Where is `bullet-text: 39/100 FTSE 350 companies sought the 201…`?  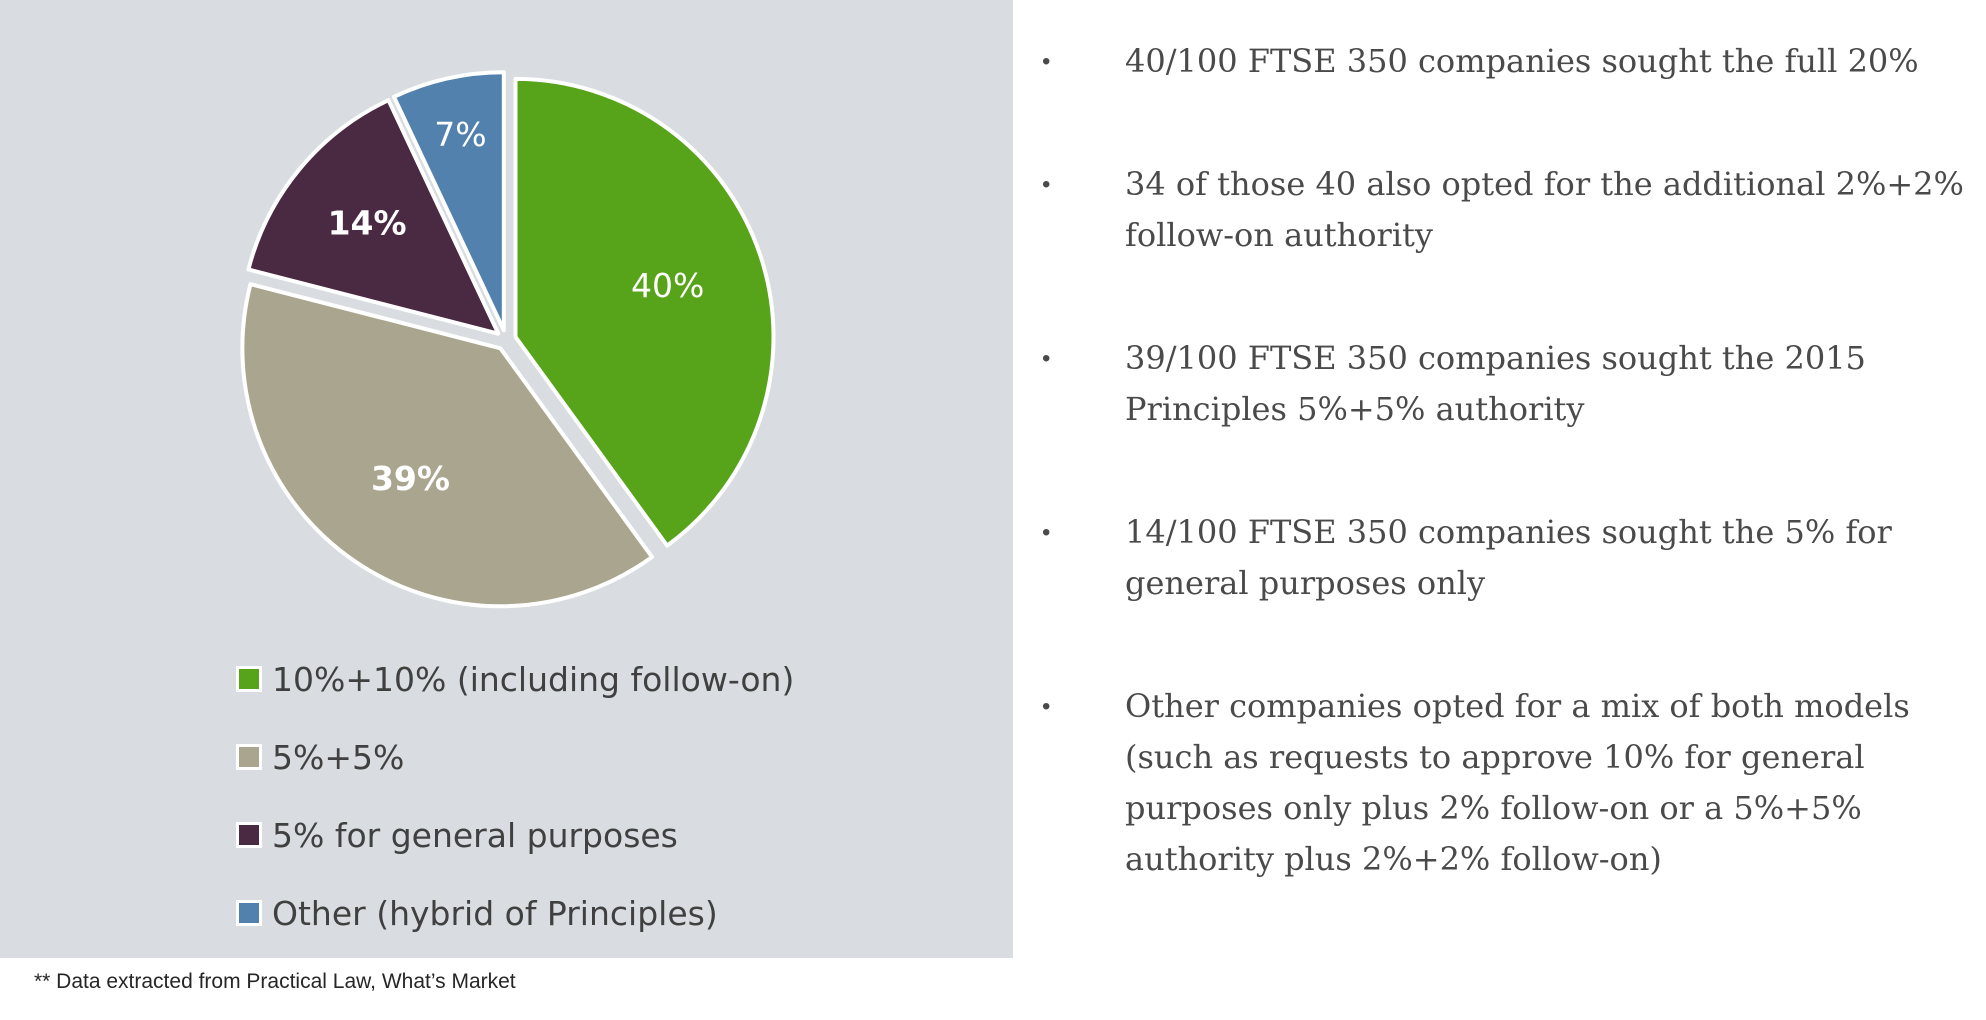 bullet-text: 39/100 FTSE 350 companies sought the 201… is located at coordinates (1495, 383).